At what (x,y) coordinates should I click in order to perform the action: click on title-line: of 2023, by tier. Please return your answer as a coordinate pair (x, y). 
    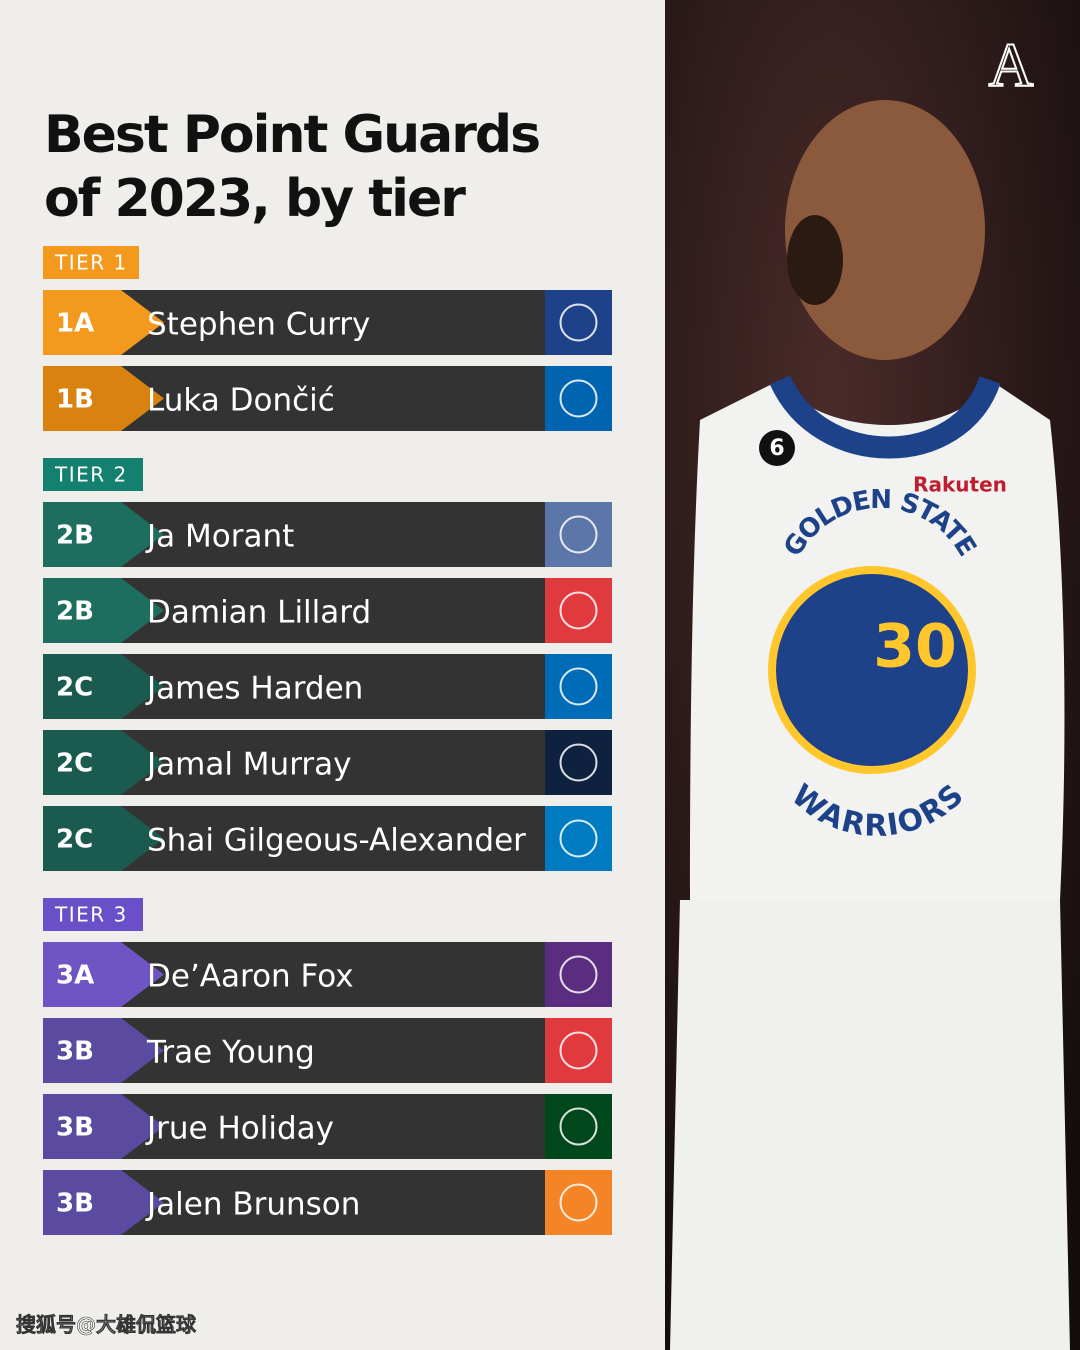
    Looking at the image, I should click on (255, 199).